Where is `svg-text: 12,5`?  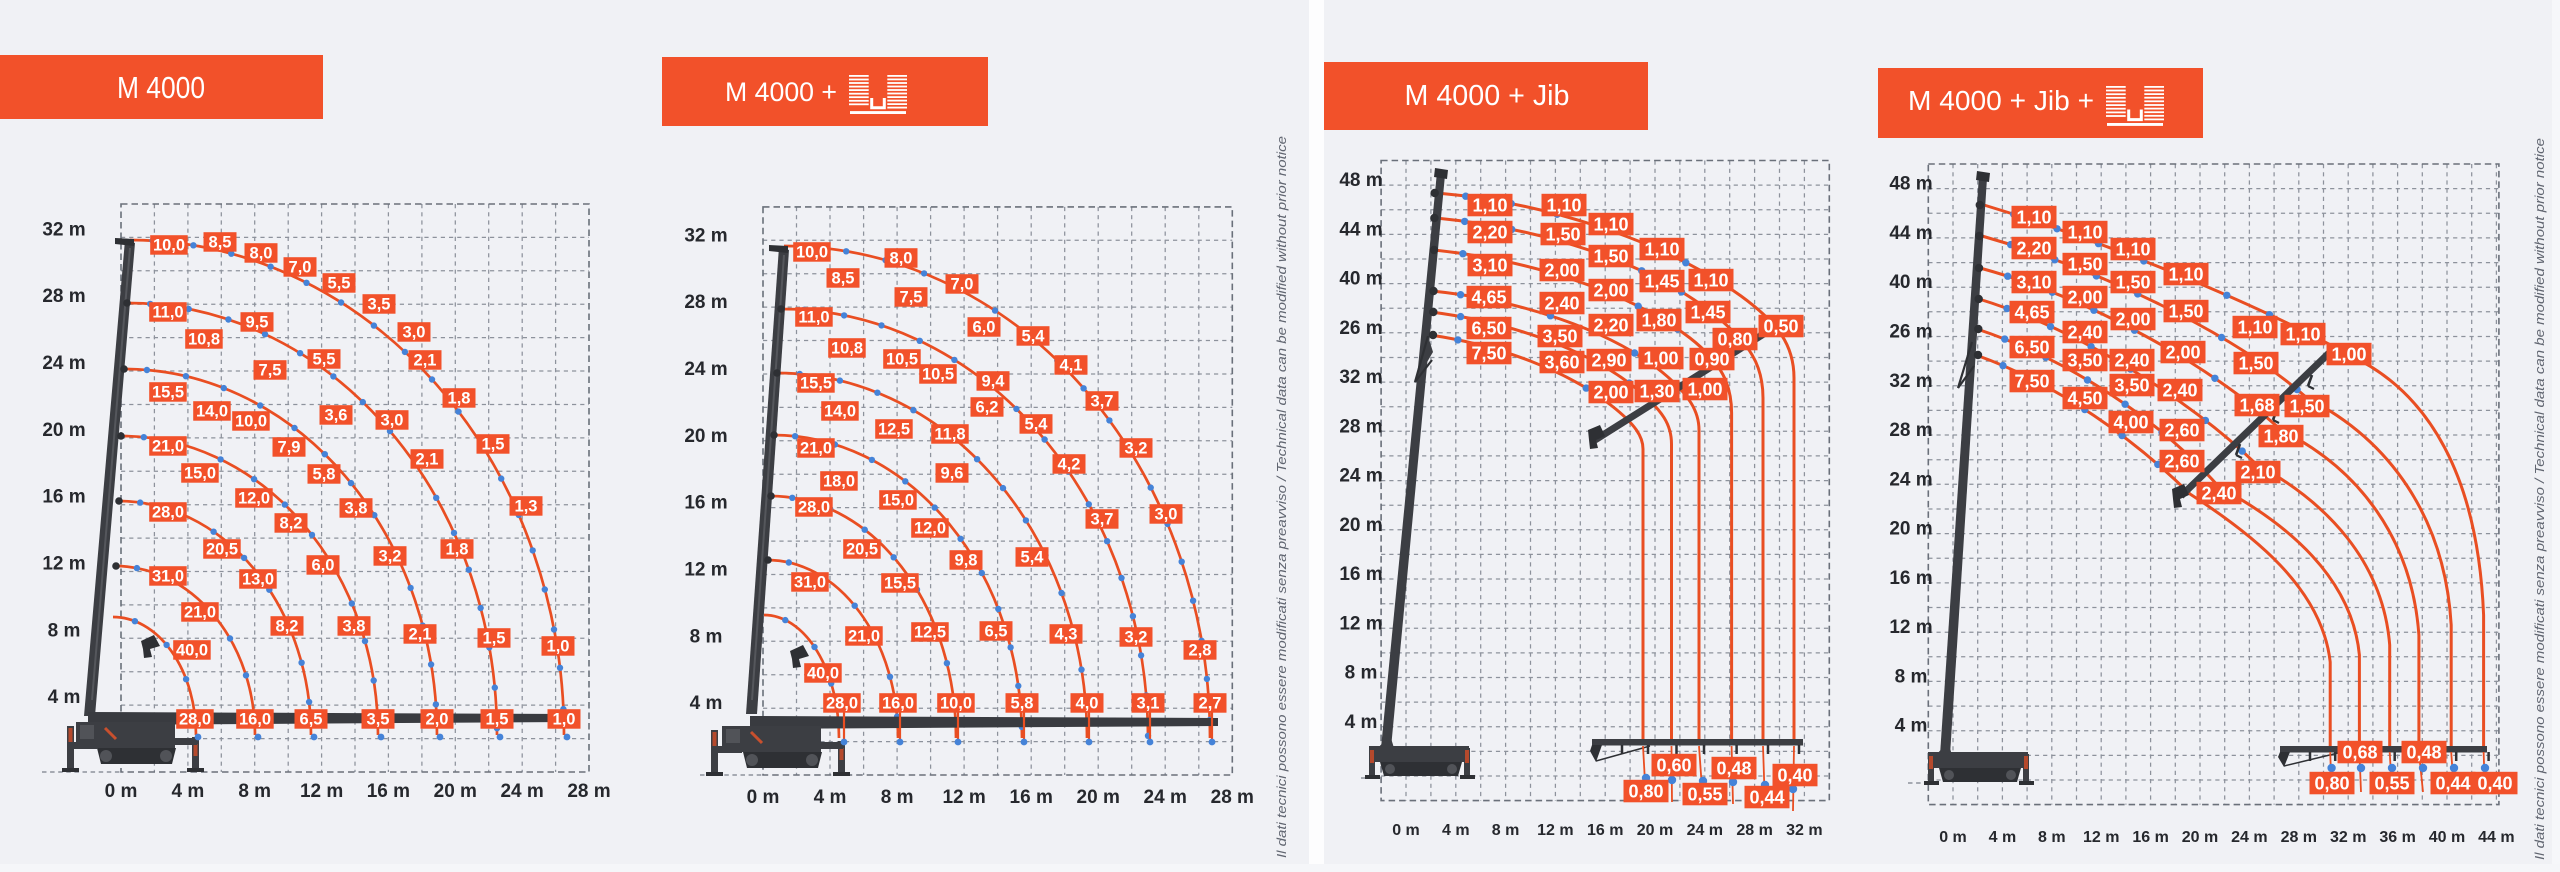
svg-text: 12,5 is located at coordinates (894, 430).